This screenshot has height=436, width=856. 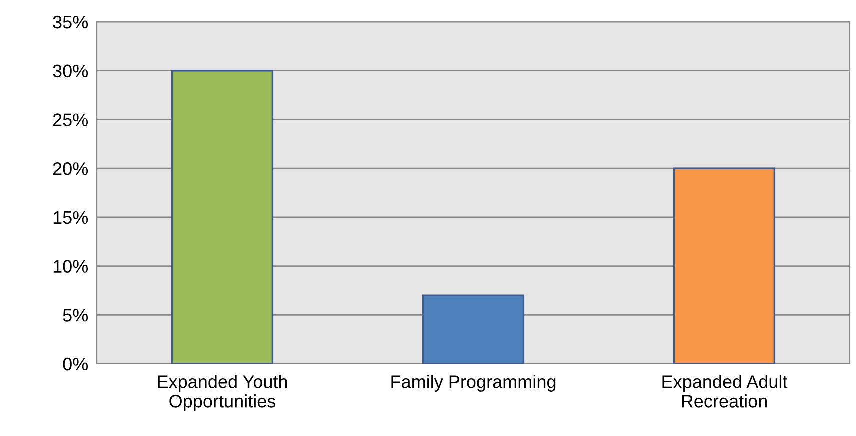 What do you see at coordinates (75, 364) in the screenshot?
I see `y-tick-label: 0%` at bounding box center [75, 364].